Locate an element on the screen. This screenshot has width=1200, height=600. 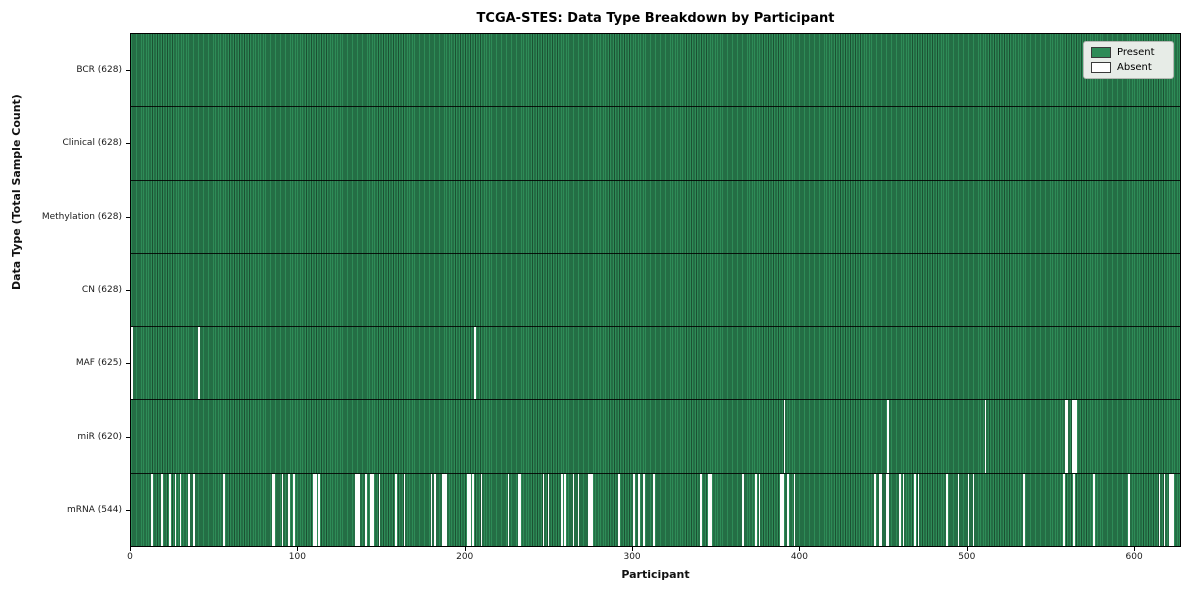
legend-label-present: Present is located at coordinates (1136, 52).